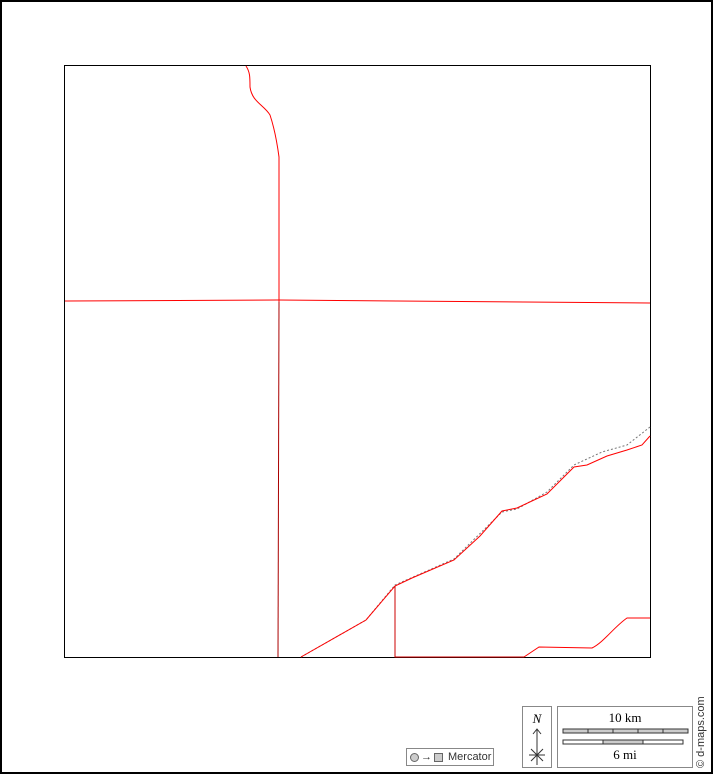 The image size is (713, 774). I want to click on boundary-south-vertical, so click(278, 479).